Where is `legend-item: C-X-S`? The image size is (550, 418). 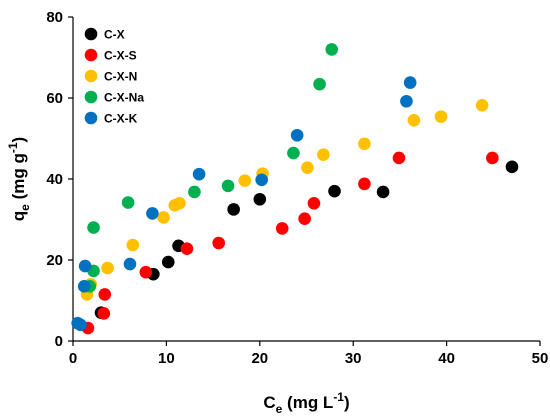
legend-item: C-X-S is located at coordinates (110, 55).